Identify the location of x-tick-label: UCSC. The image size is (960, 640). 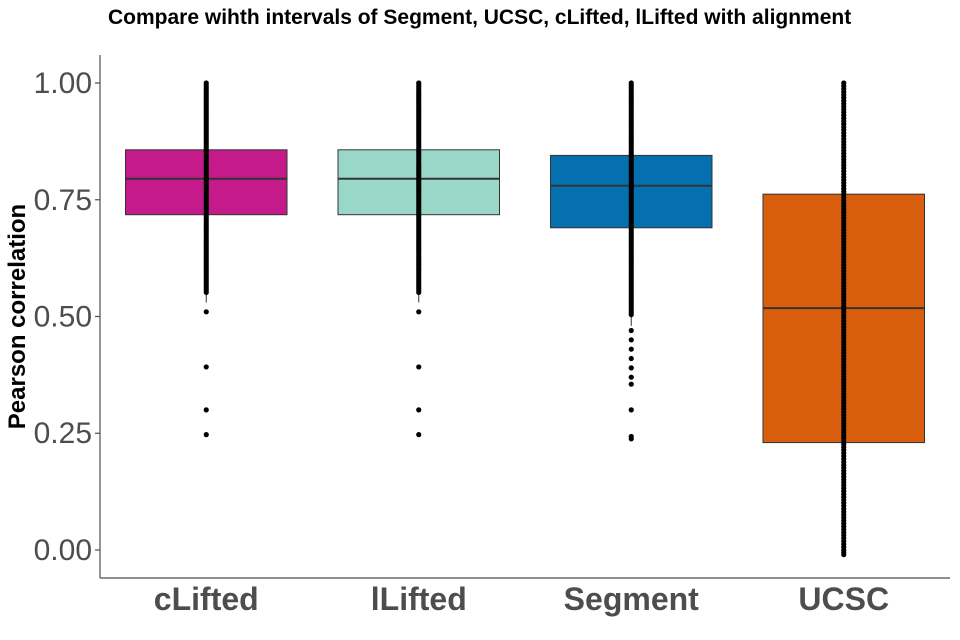
(843, 599).